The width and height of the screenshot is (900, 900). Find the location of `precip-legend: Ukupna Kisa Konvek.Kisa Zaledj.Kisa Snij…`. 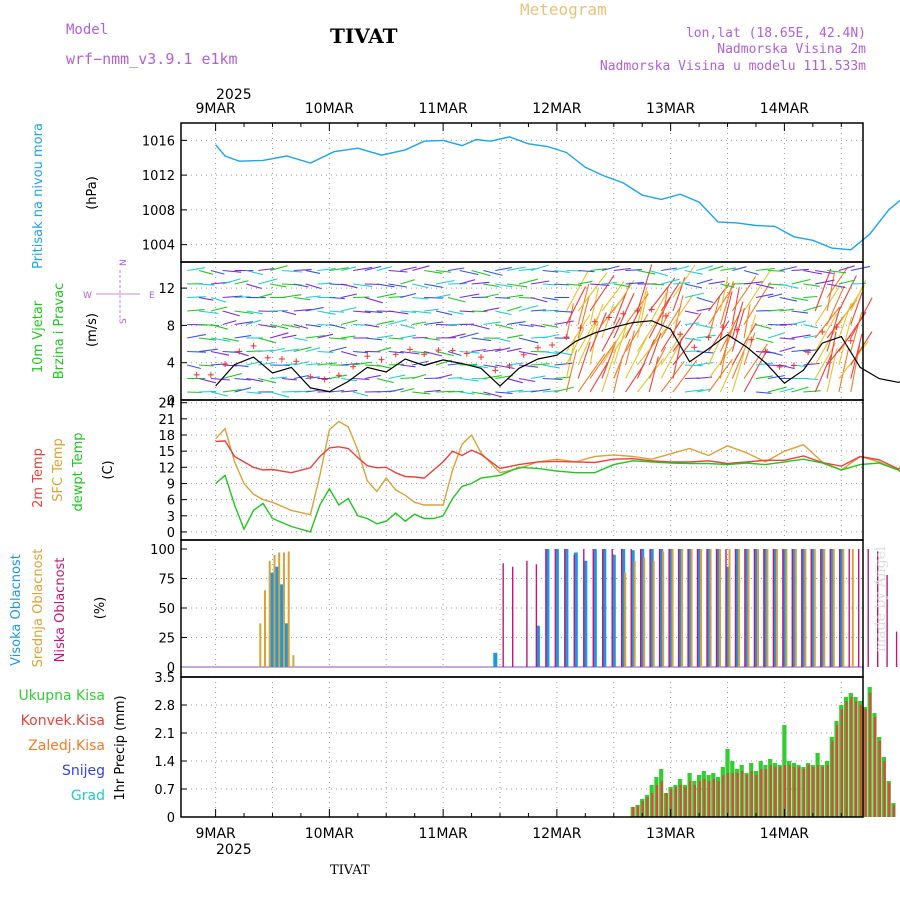

precip-legend: Ukupna Kisa Konvek.Kisa Zaledj.Kisa Snij… is located at coordinates (73, 746).